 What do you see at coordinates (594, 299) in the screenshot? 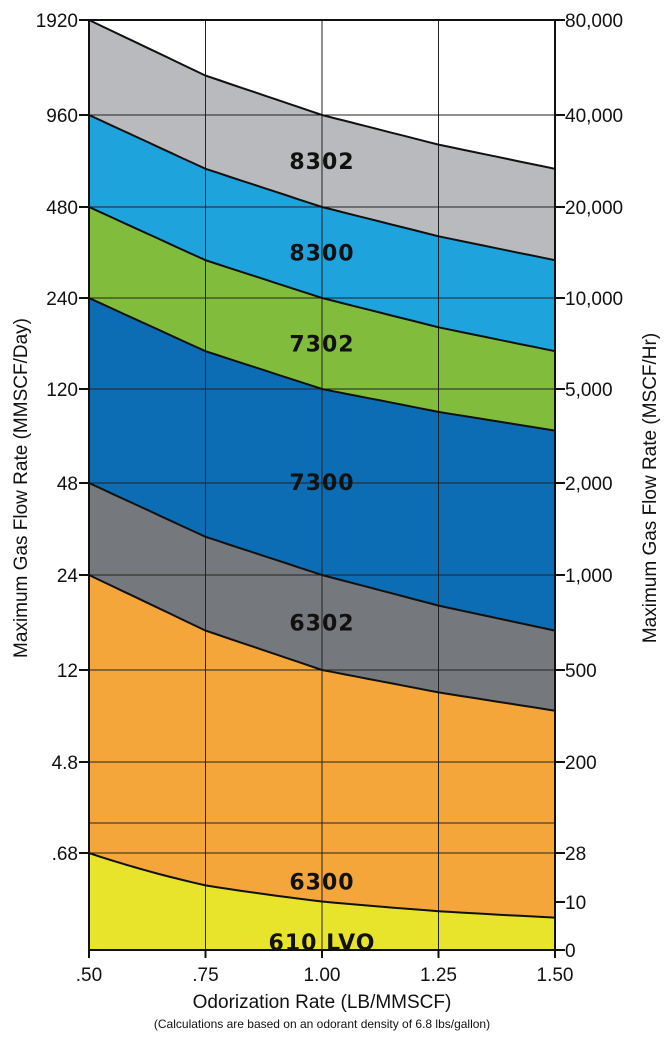
I see `right-tick-label: 10,000` at bounding box center [594, 299].